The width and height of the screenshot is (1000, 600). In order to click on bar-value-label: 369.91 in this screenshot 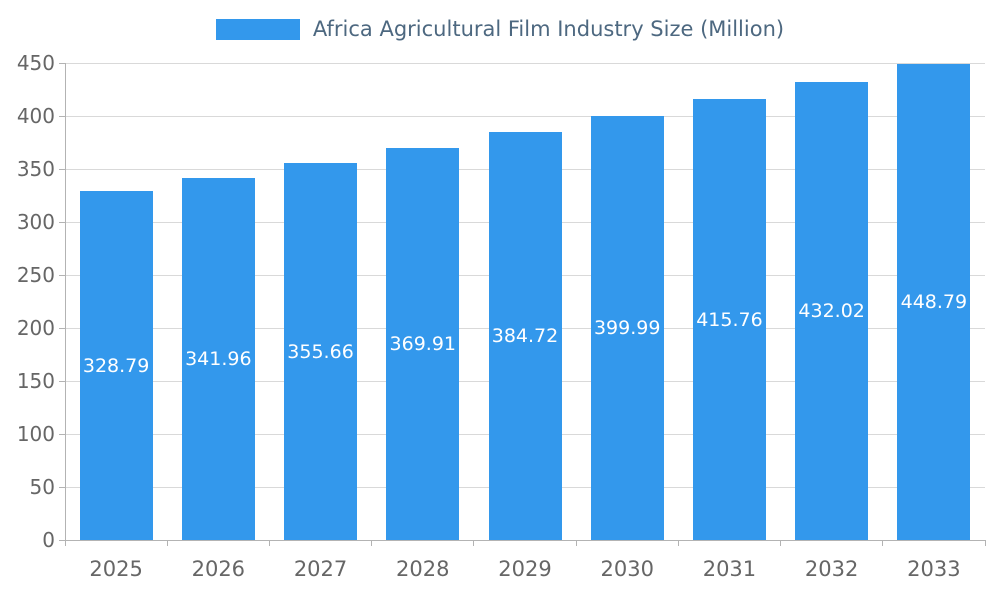, I will do `click(422, 343)`.